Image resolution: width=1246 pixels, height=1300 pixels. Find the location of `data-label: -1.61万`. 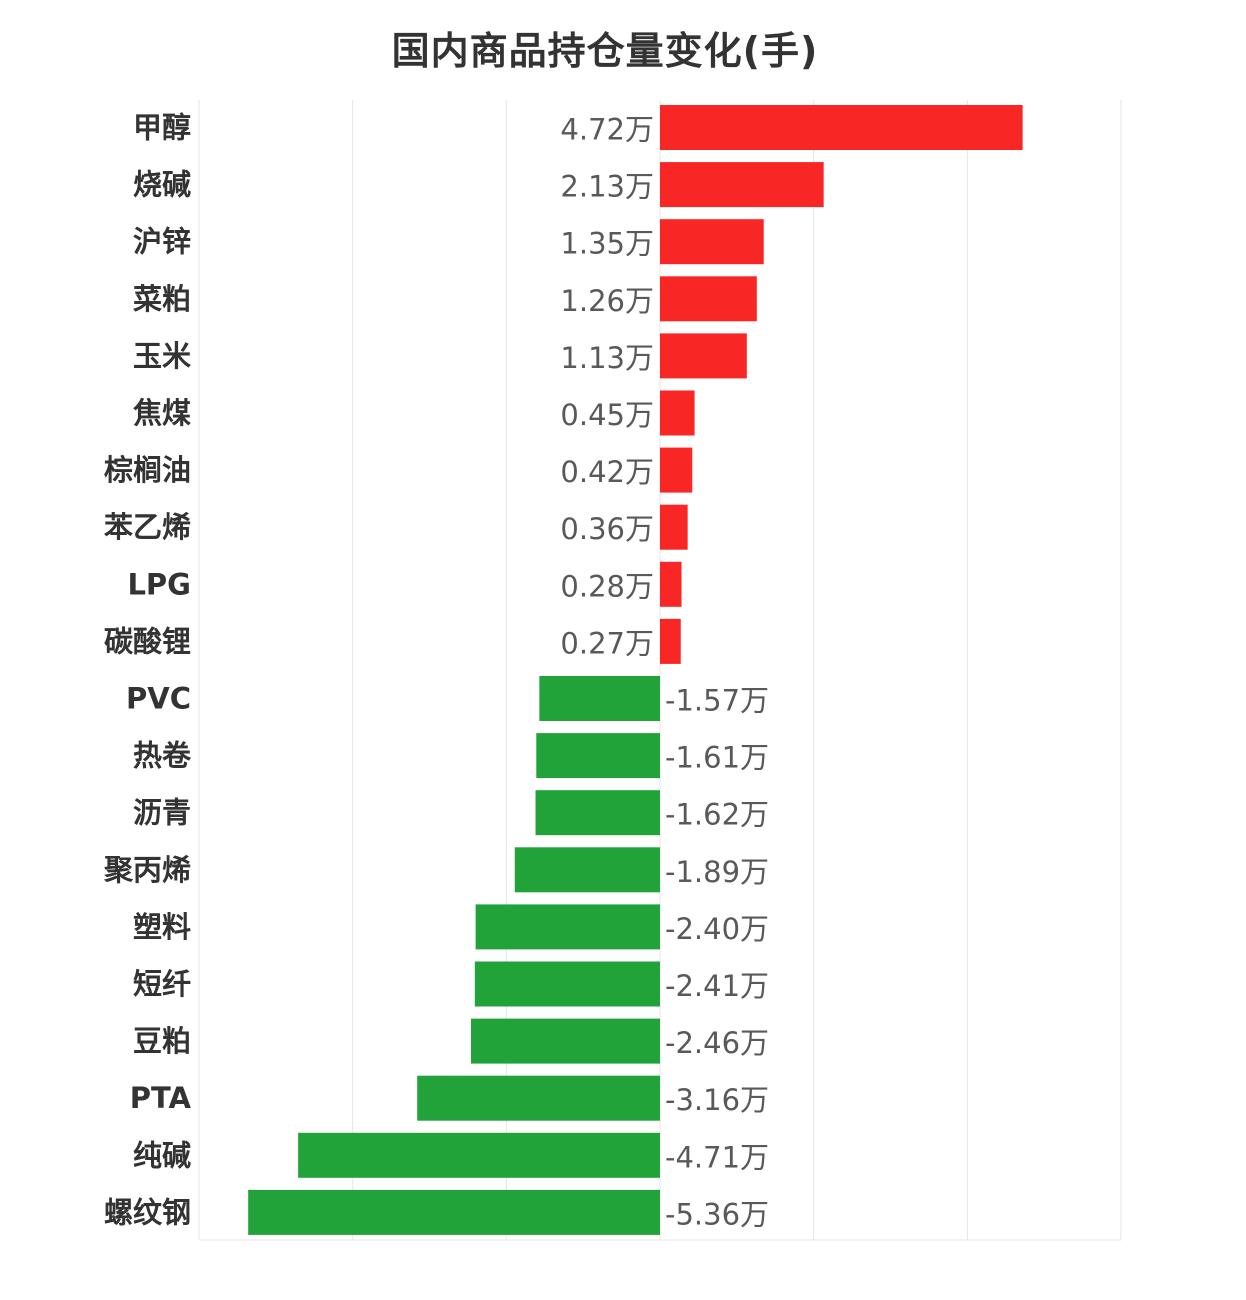

data-label: -1.61万 is located at coordinates (717, 758).